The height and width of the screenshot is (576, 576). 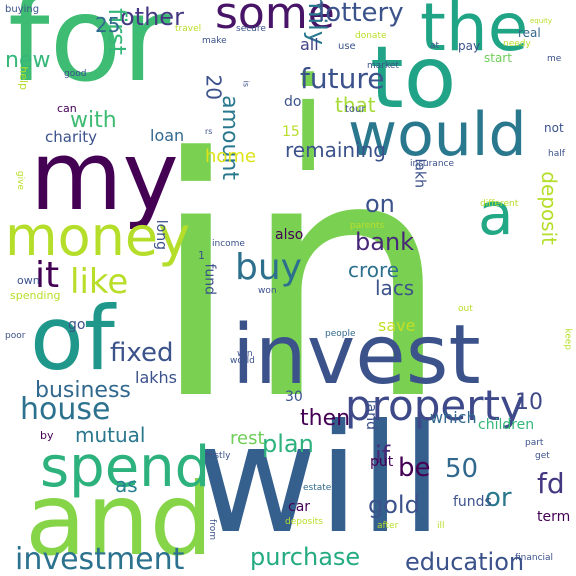 What do you see at coordinates (246, 83) in the screenshot?
I see `word-is: is` at bounding box center [246, 83].